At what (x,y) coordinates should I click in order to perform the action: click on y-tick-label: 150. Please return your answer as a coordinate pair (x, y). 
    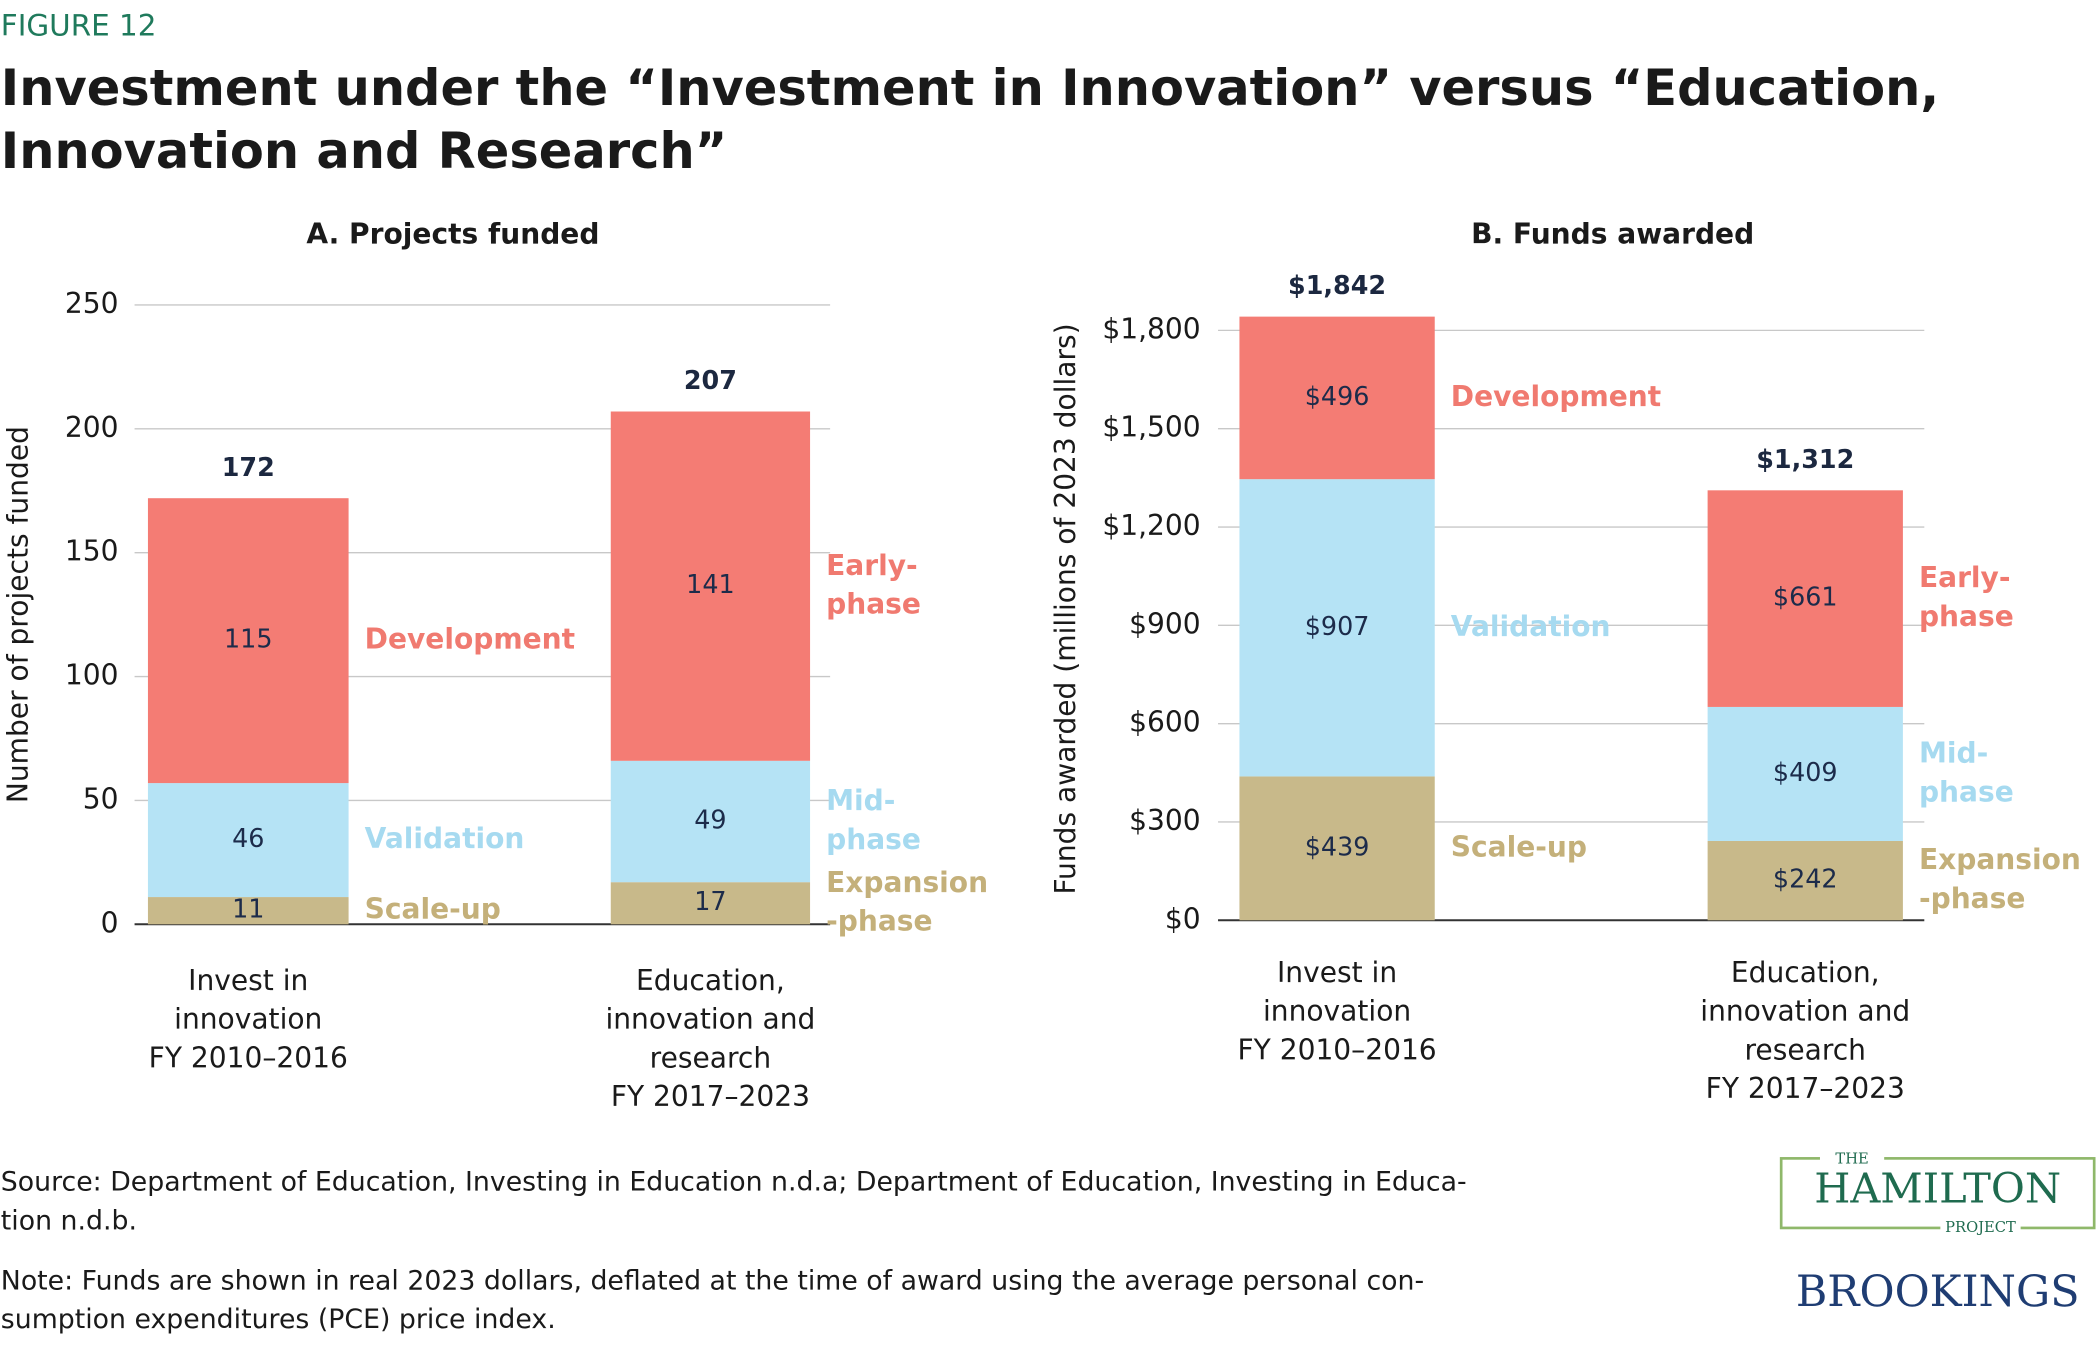
    Looking at the image, I should click on (92, 551).